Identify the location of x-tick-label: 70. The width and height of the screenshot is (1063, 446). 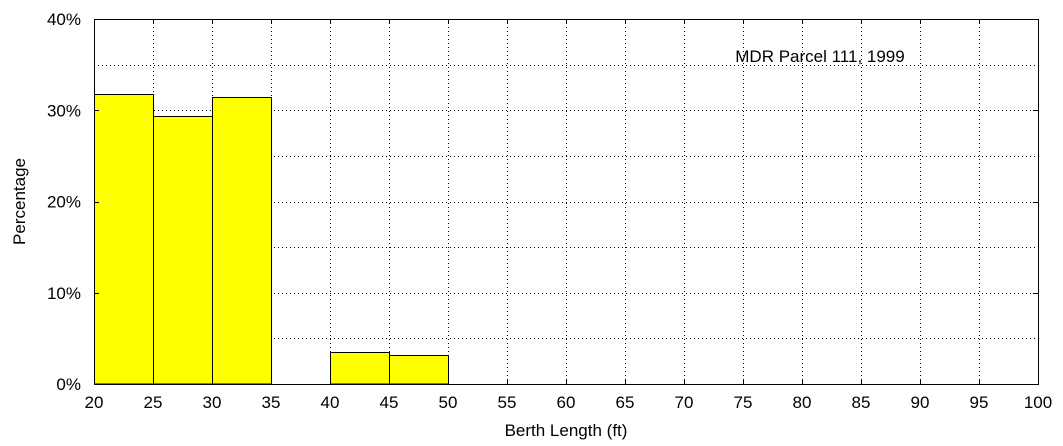
(684, 402).